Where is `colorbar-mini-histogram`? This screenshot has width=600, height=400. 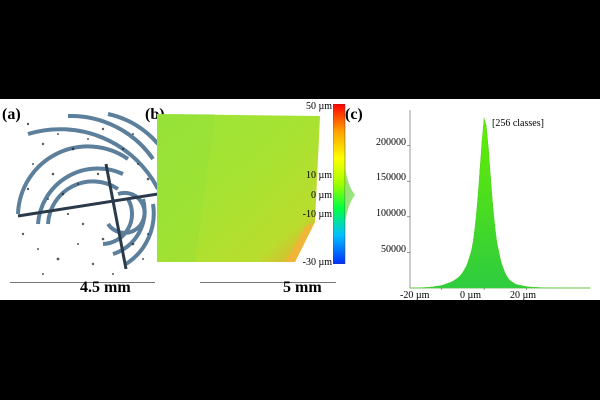
colorbar-mini-histogram is located at coordinates (350, 195).